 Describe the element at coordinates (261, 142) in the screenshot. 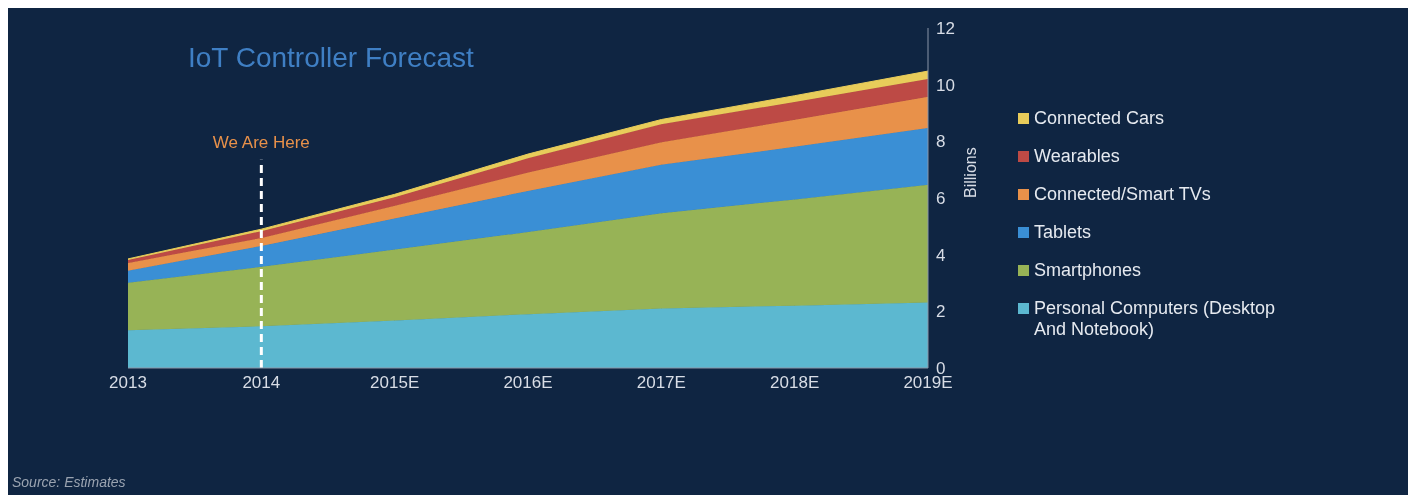

I see `ref-line-label: We Are Here` at that location.